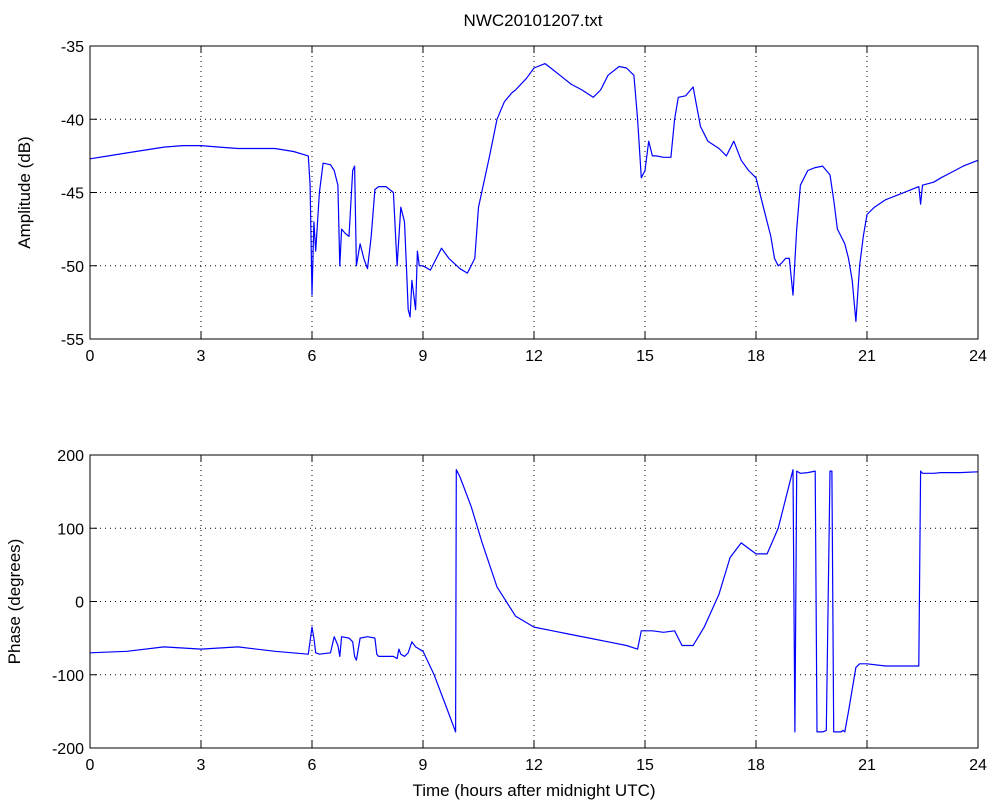 This screenshot has width=998, height=806. Describe the element at coordinates (534, 765) in the screenshot. I see `phase-xtick-label: 12` at that location.